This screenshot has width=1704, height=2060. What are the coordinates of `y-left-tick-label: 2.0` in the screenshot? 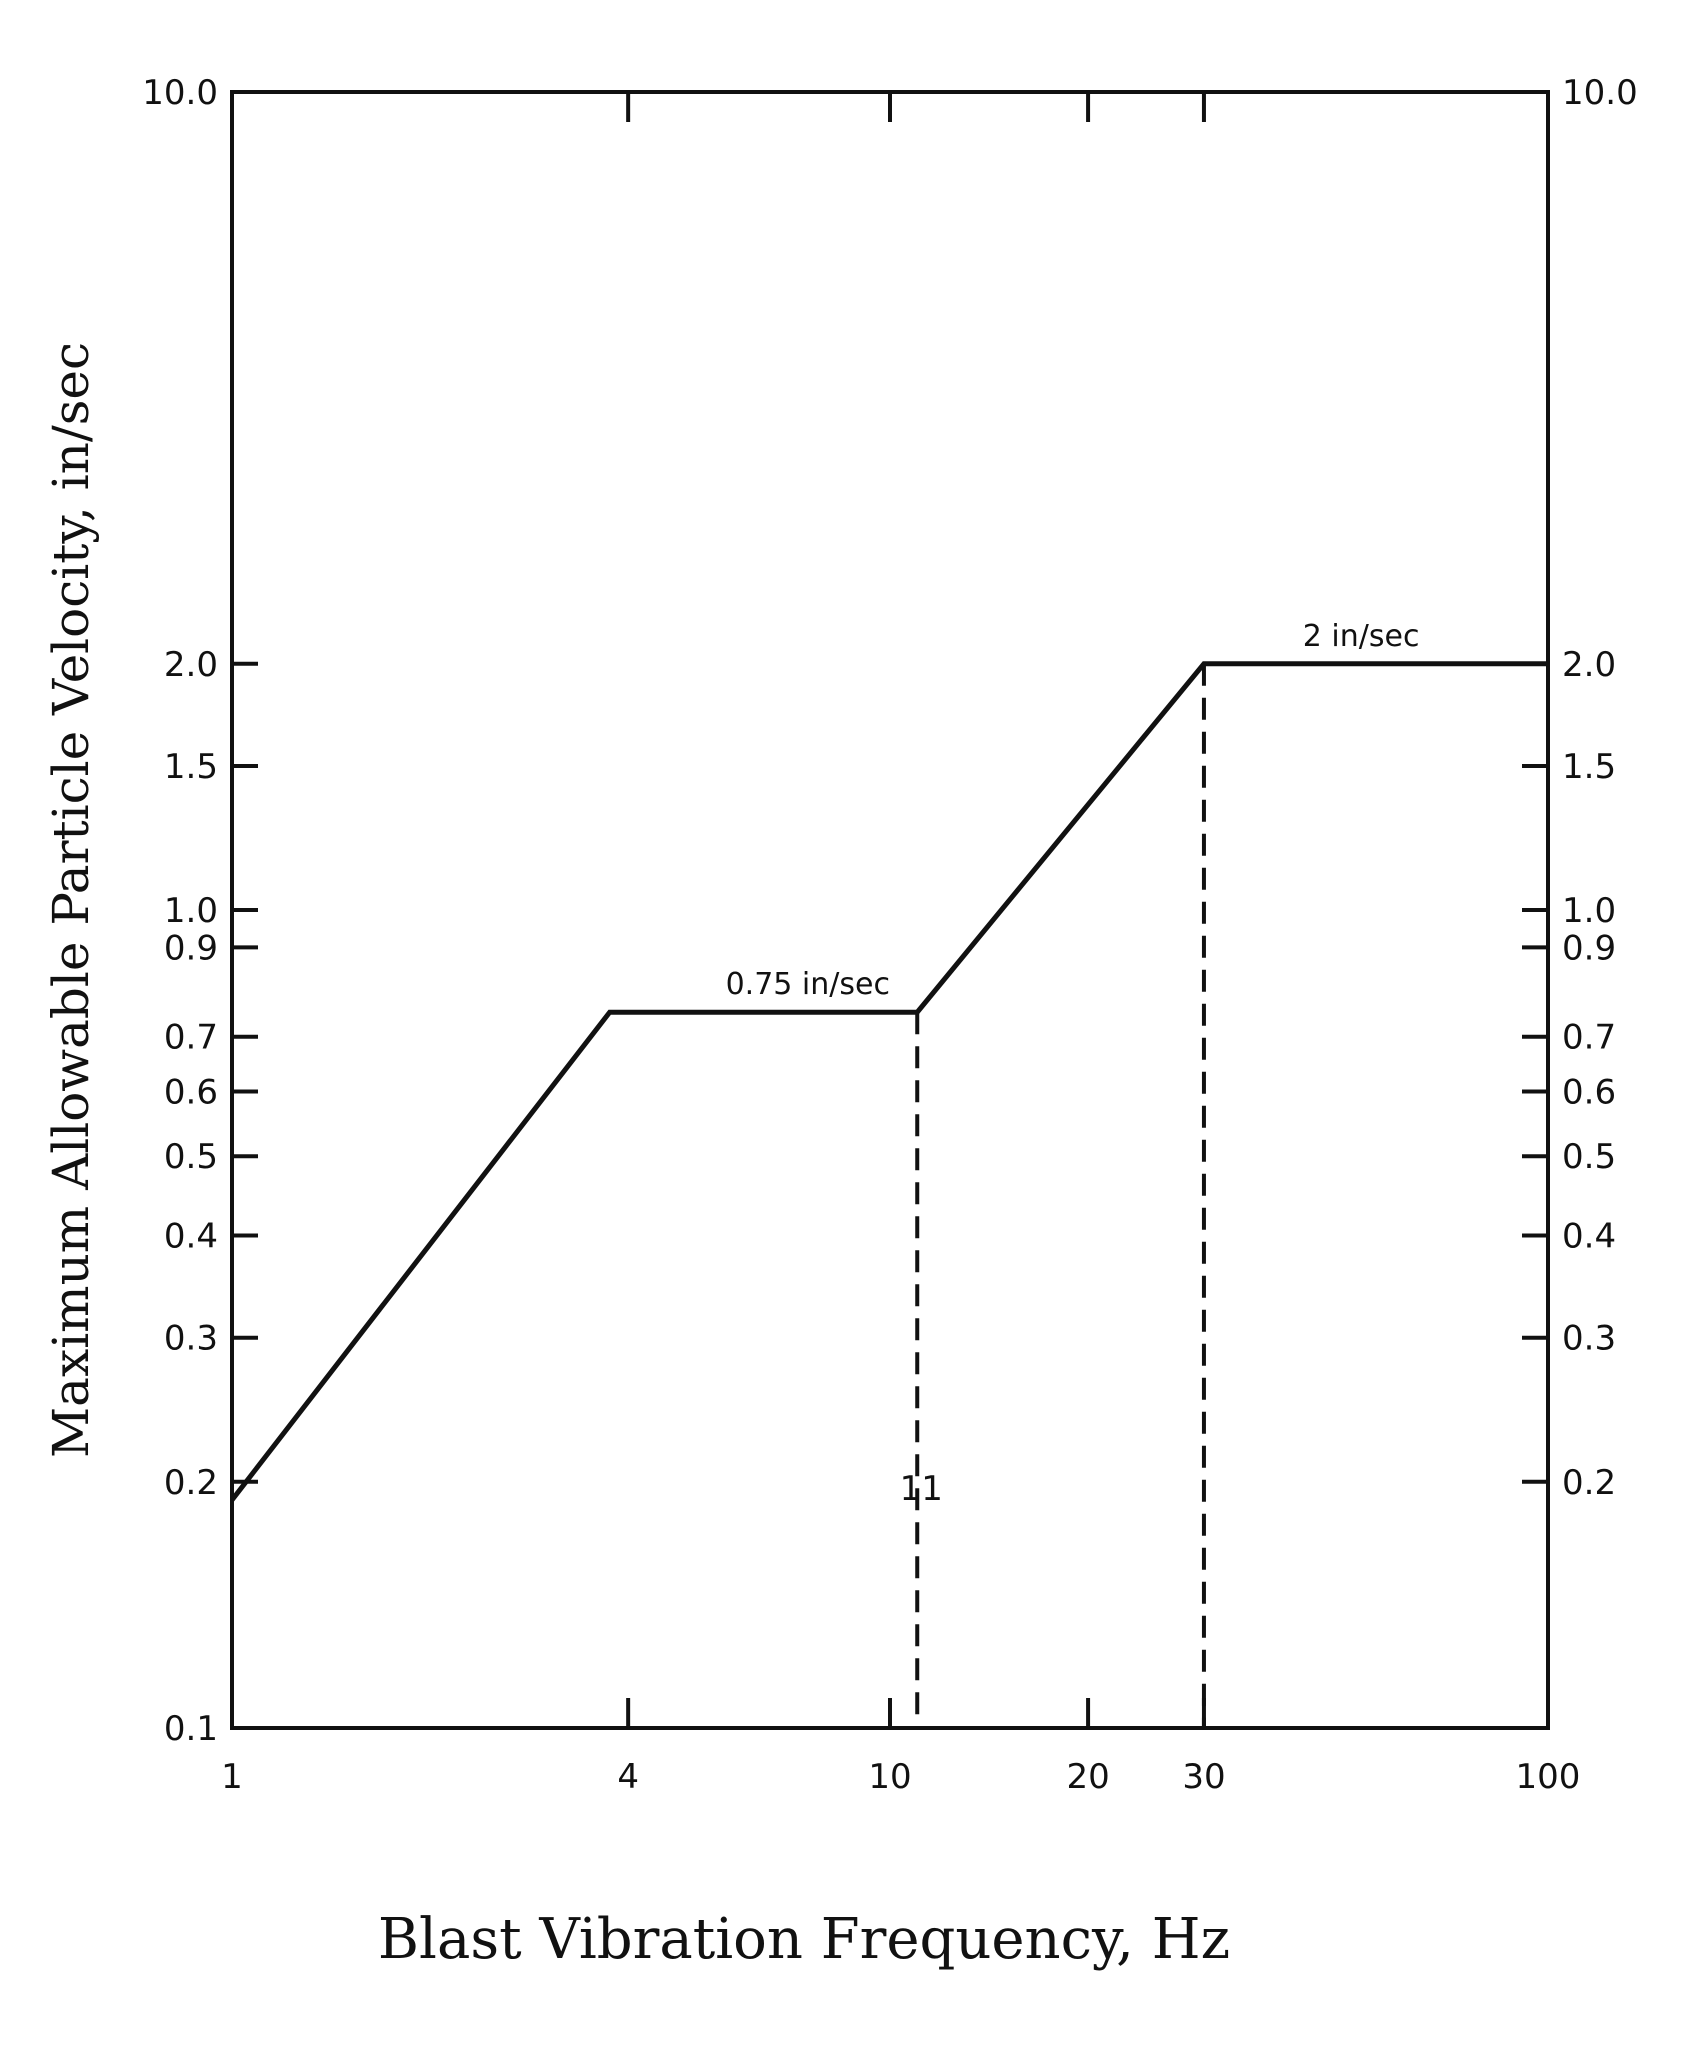 It's located at (191, 665).